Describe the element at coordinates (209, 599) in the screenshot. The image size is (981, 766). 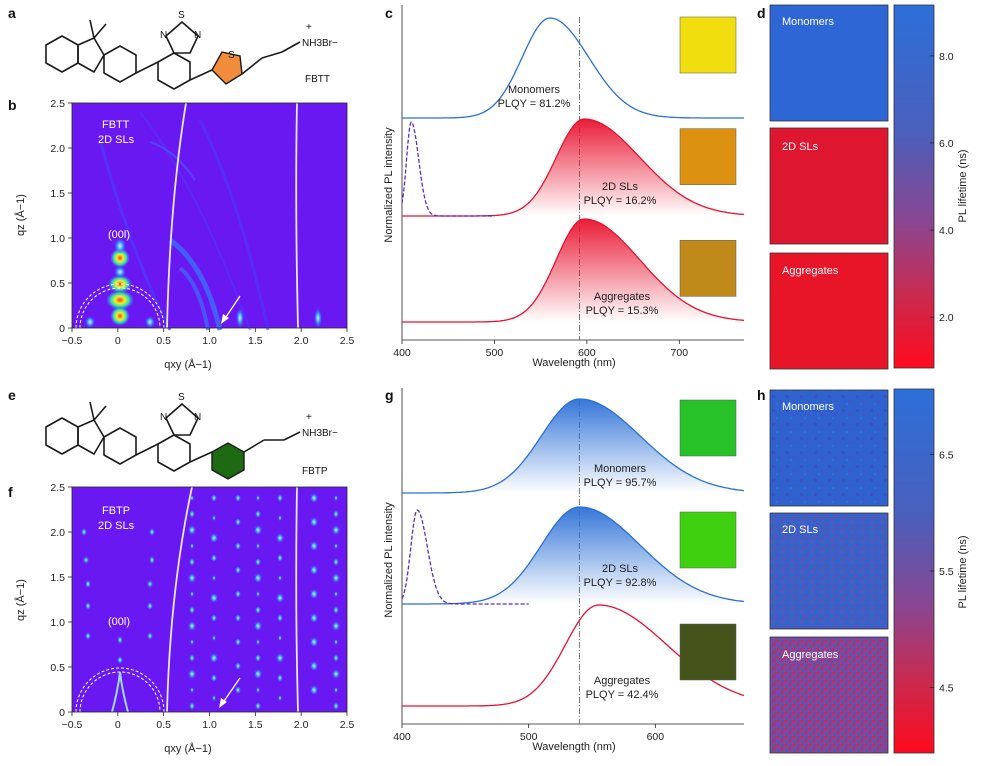
I see `giwaxs-f-plot` at that location.